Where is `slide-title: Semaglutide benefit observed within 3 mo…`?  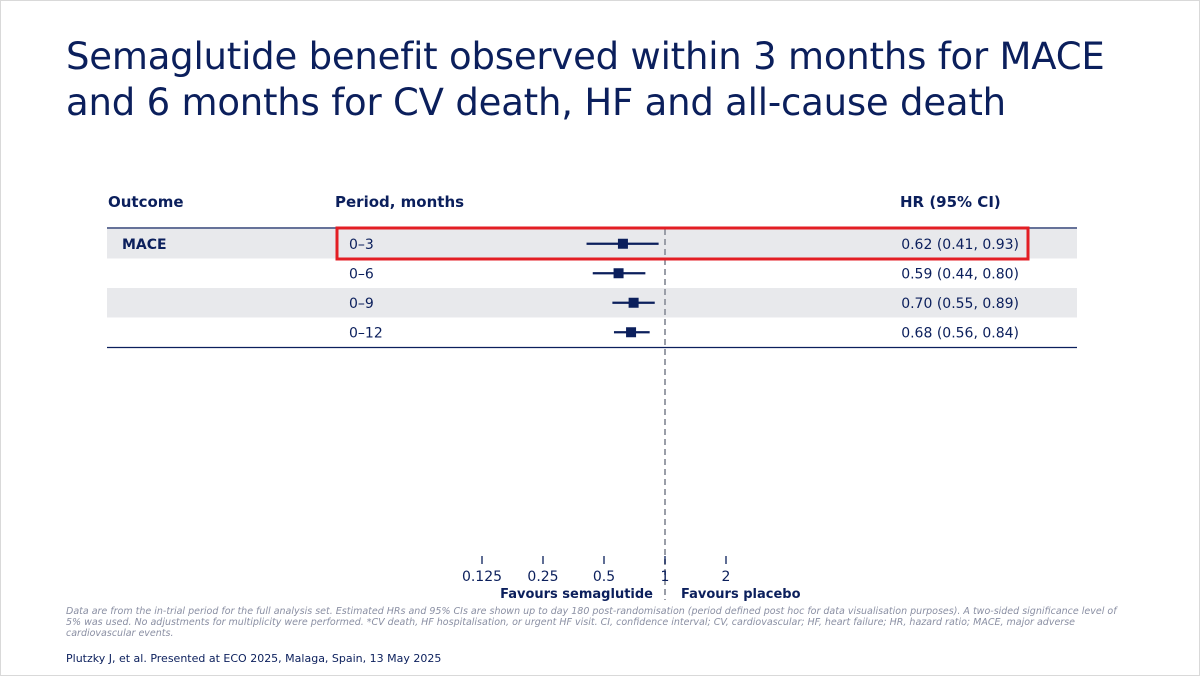 slide-title: Semaglutide benefit observed within 3 mo… is located at coordinates (585, 79).